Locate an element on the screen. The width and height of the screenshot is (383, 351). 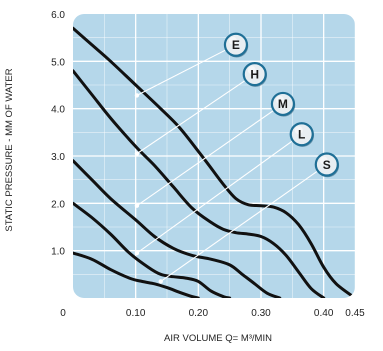
y-tick-label: 1.0 is located at coordinates (58, 252).